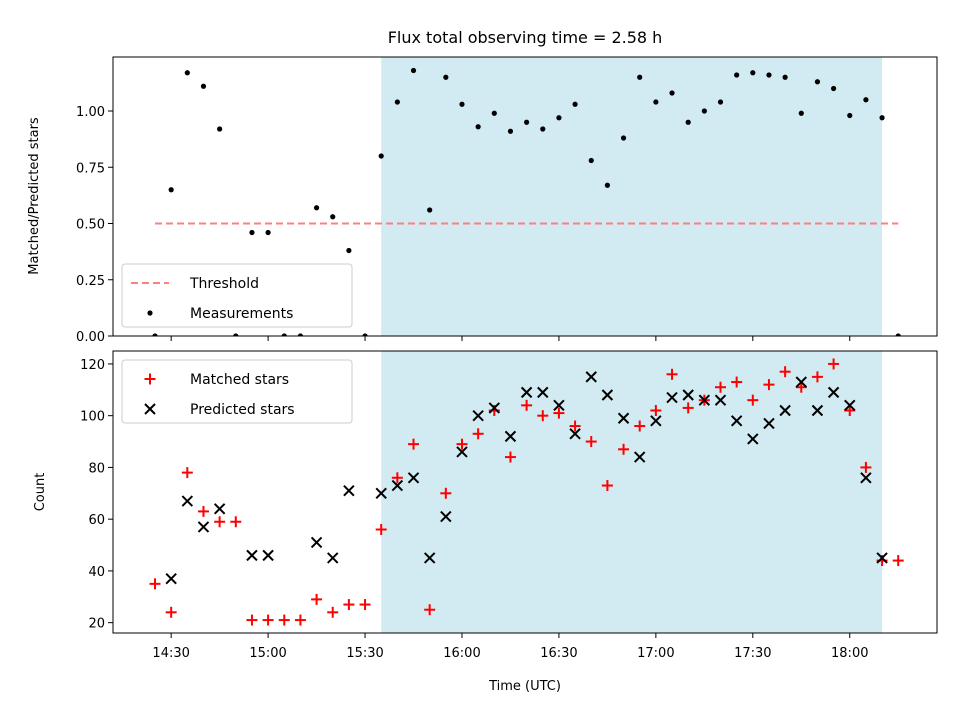 This screenshot has height=720, width=960. Describe the element at coordinates (558, 653) in the screenshot. I see `x-tick-label: 16:30` at that location.